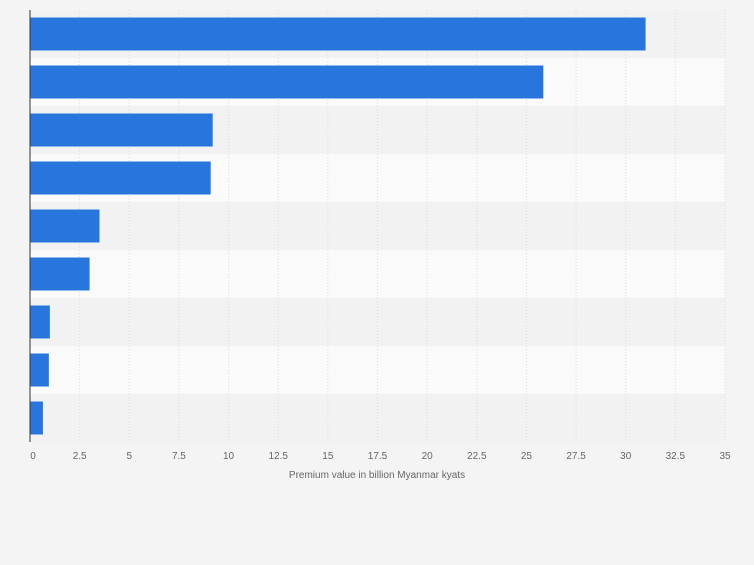  Describe the element at coordinates (626, 456) in the screenshot. I see `x-tick-label: 30` at that location.